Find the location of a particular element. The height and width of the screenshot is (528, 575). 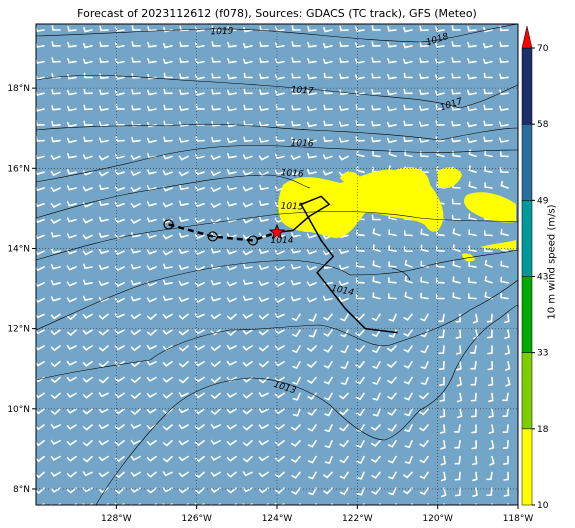

y-tick-label: 14°N is located at coordinates (18, 249).